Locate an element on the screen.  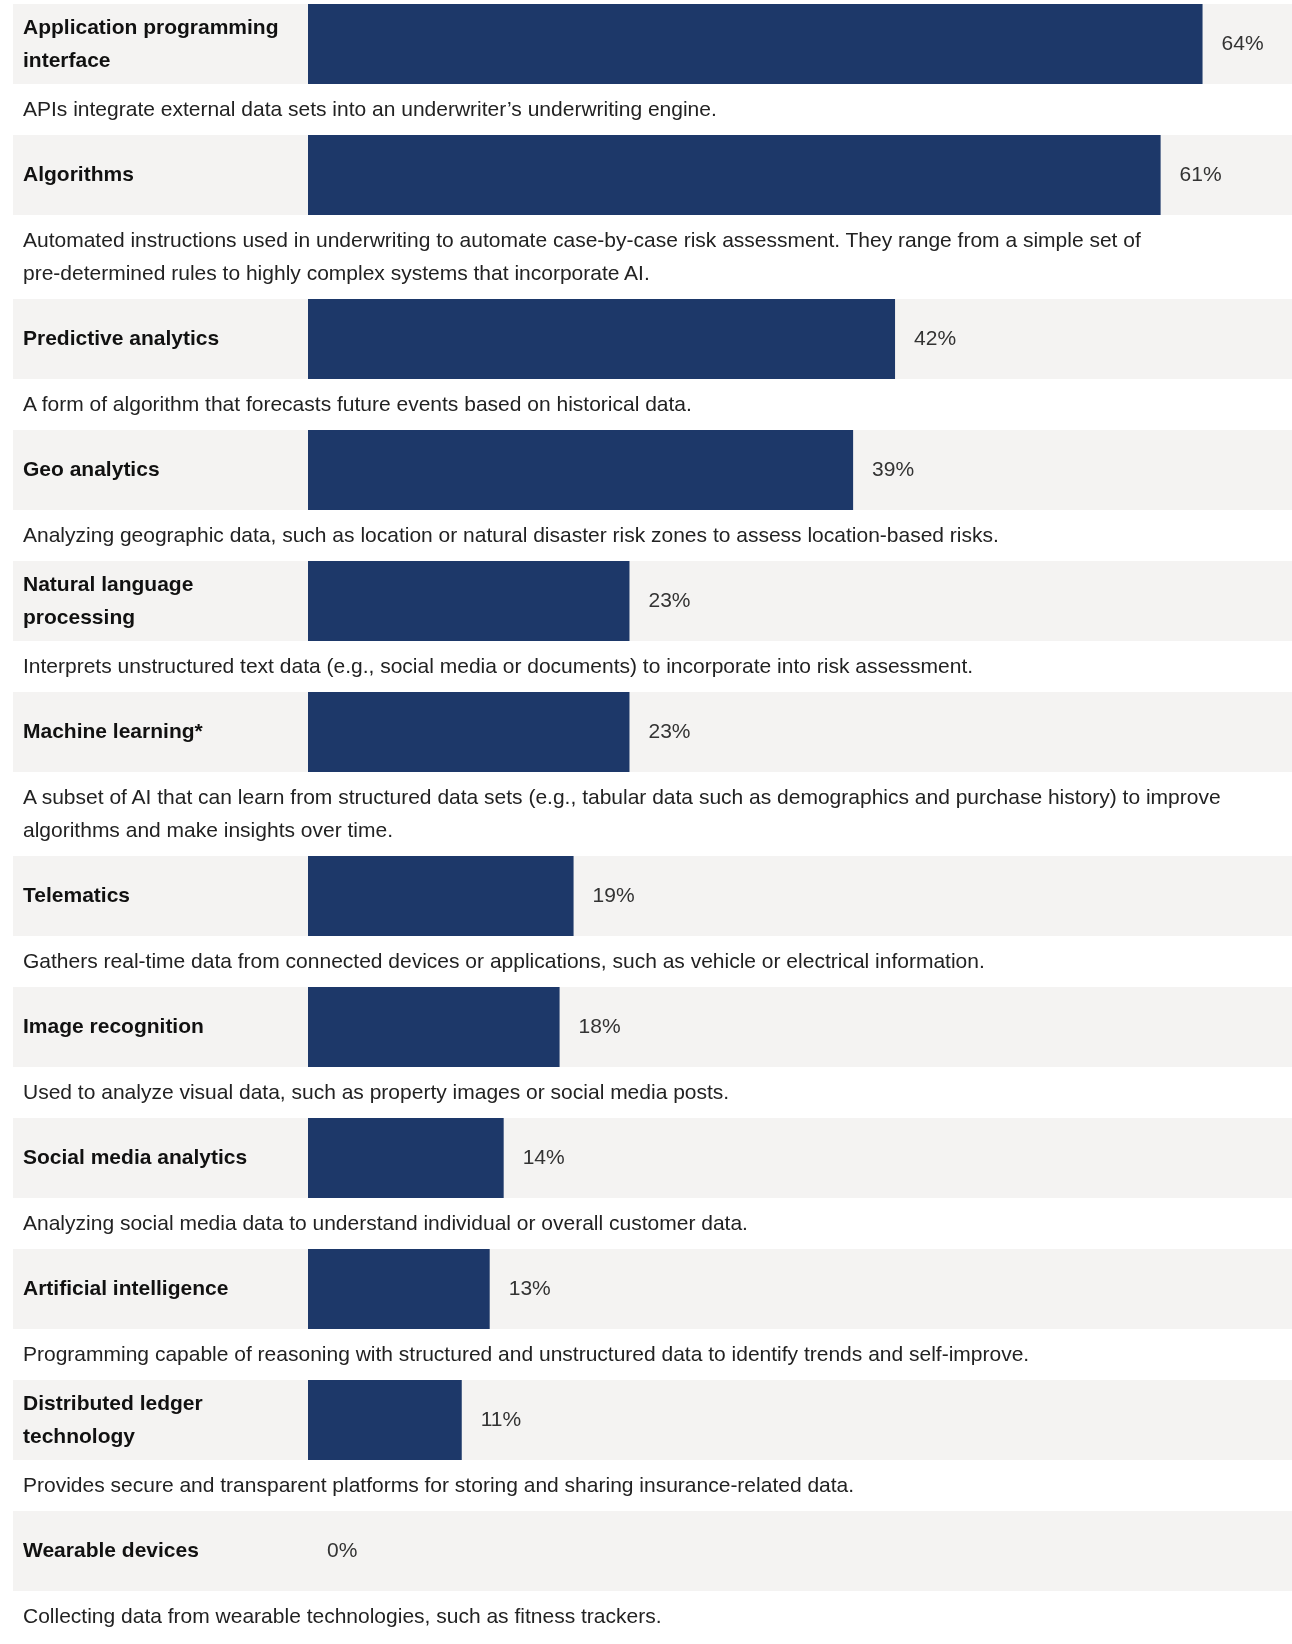
annotation: Gathers real-time data from connected devices or applications, such as vehicle or electrical information. is located at coordinates (504, 960).